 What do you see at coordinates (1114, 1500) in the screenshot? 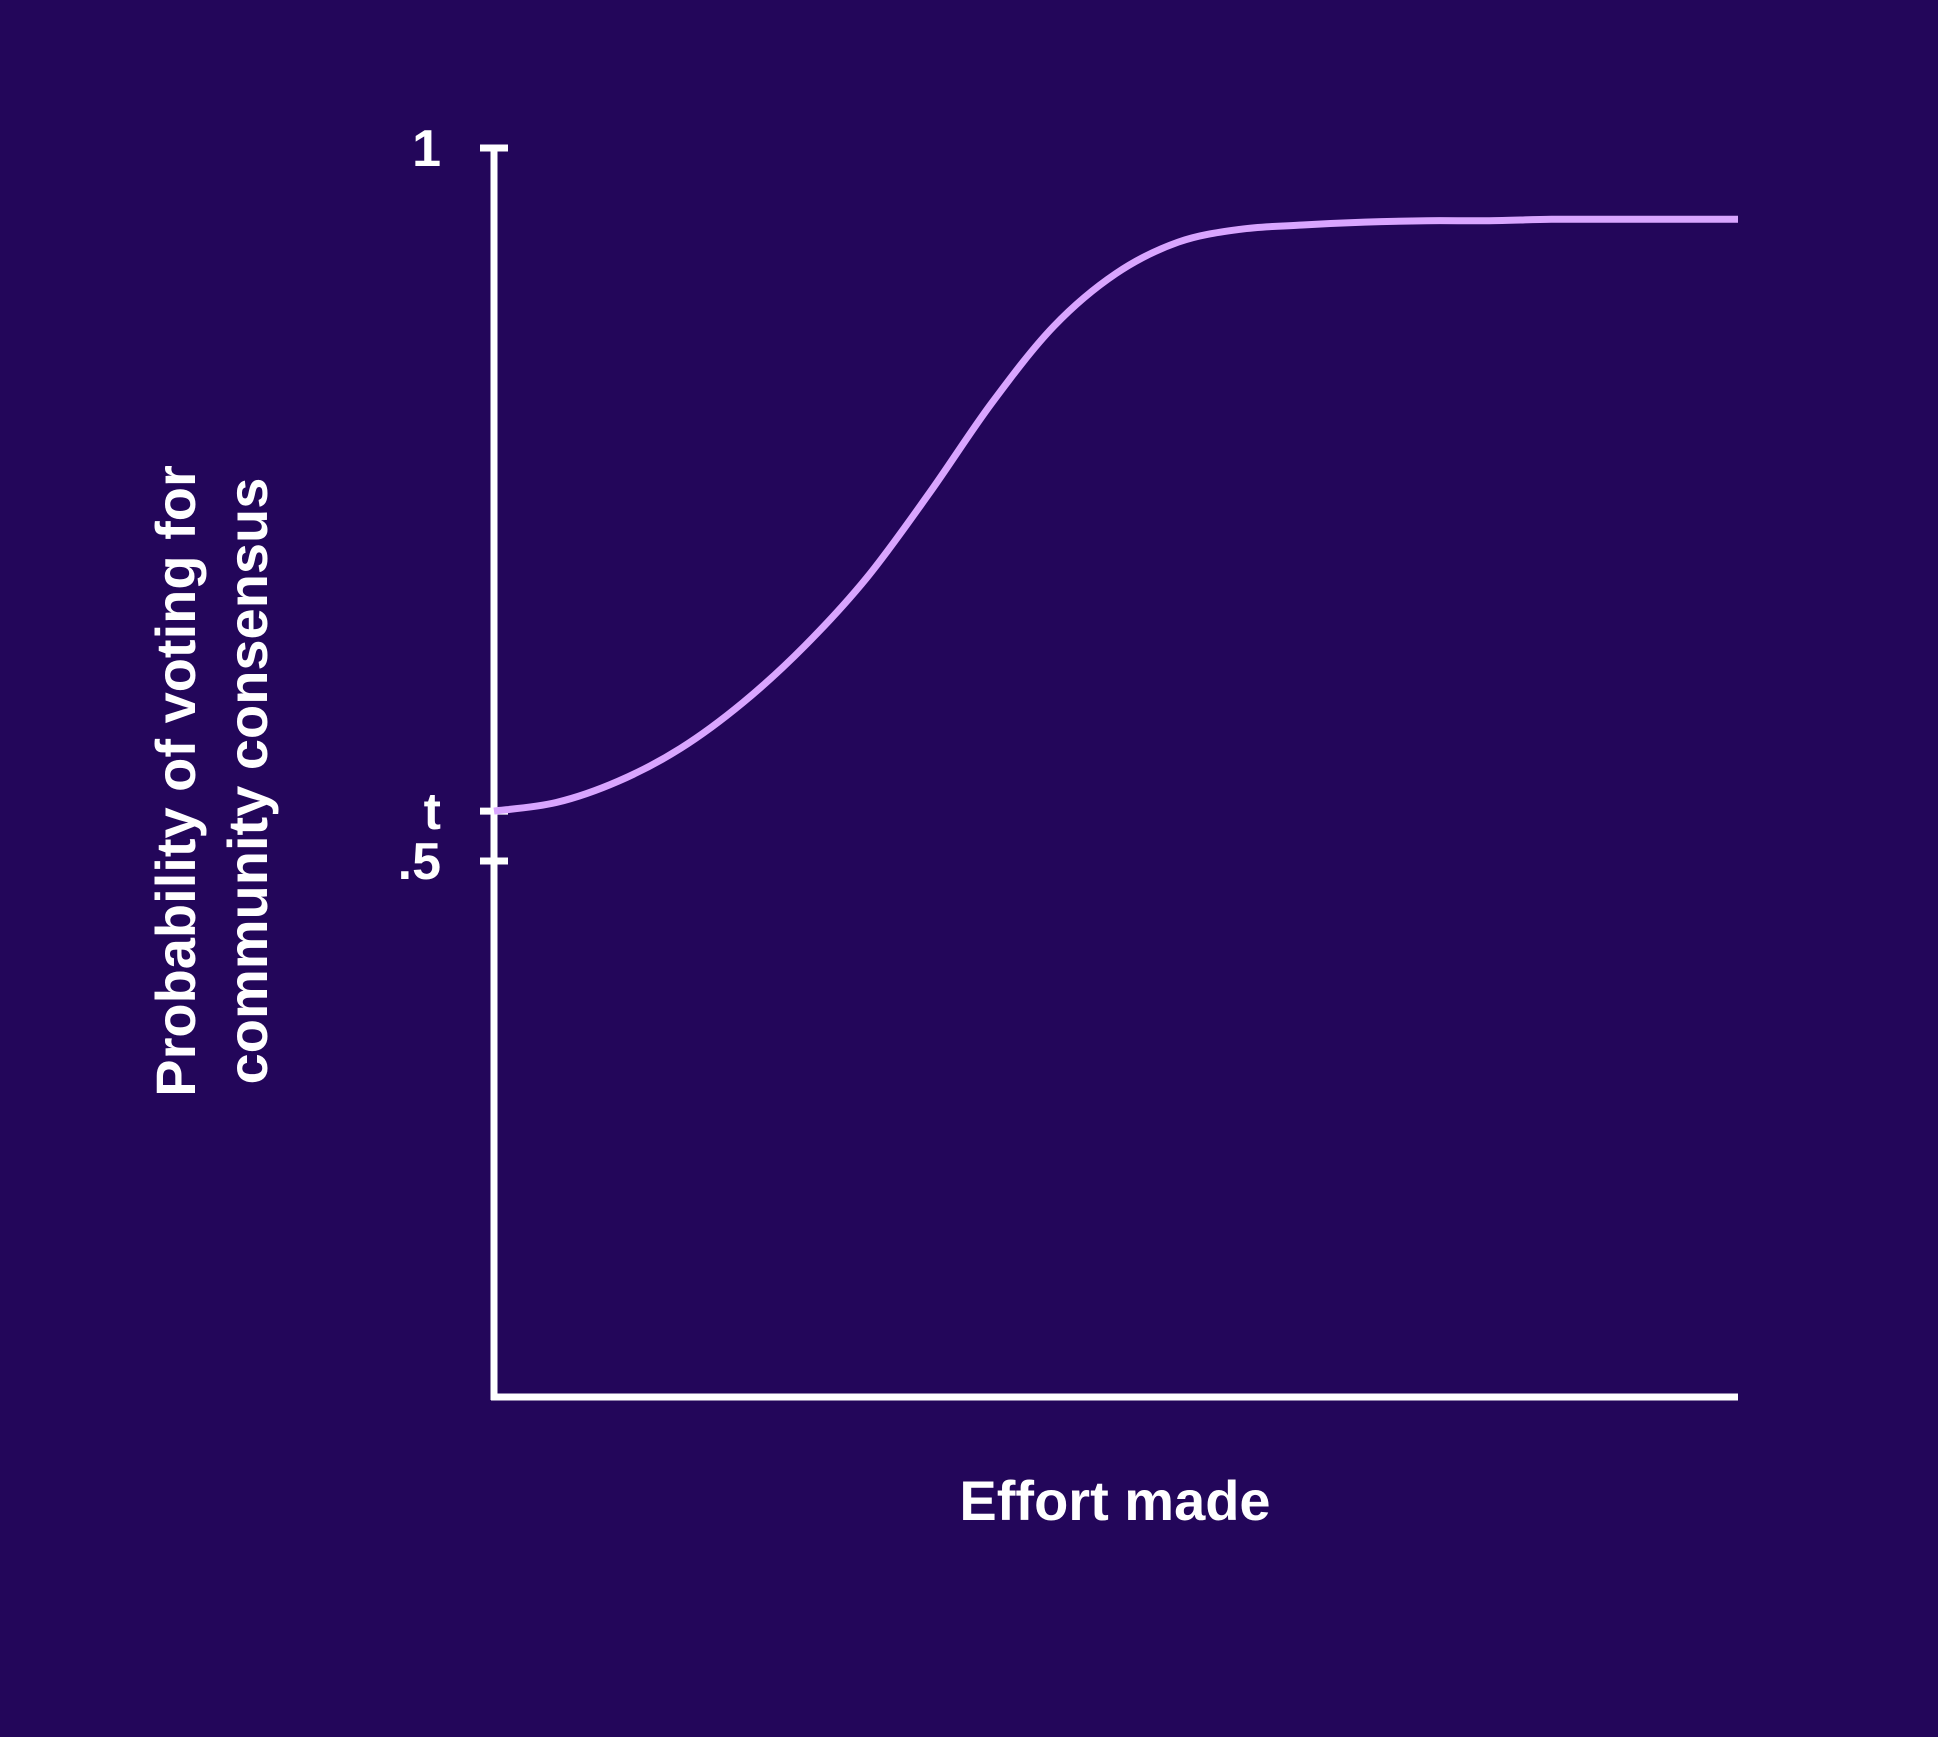
I see `x-axis-label: Effort made` at bounding box center [1114, 1500].